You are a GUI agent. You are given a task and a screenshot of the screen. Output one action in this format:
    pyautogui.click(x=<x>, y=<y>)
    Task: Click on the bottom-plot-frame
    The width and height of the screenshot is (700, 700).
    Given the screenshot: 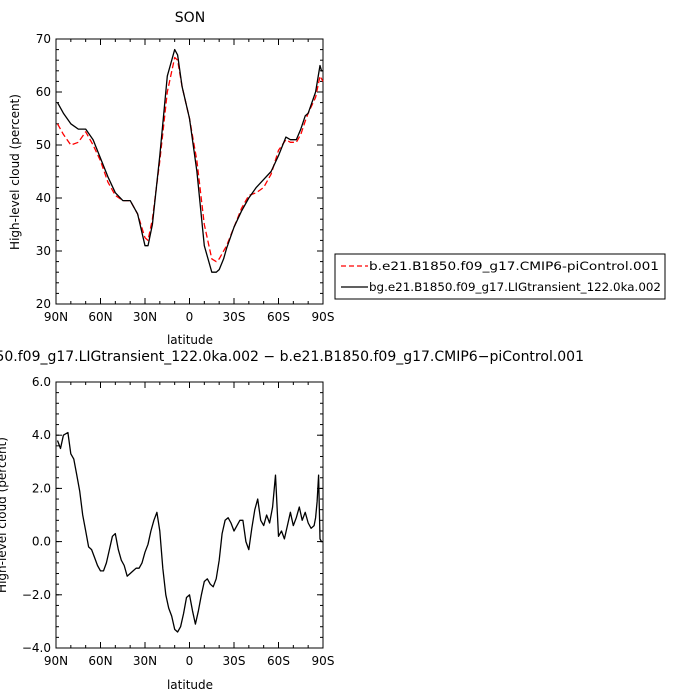 What is the action you would take?
    pyautogui.click(x=189, y=515)
    